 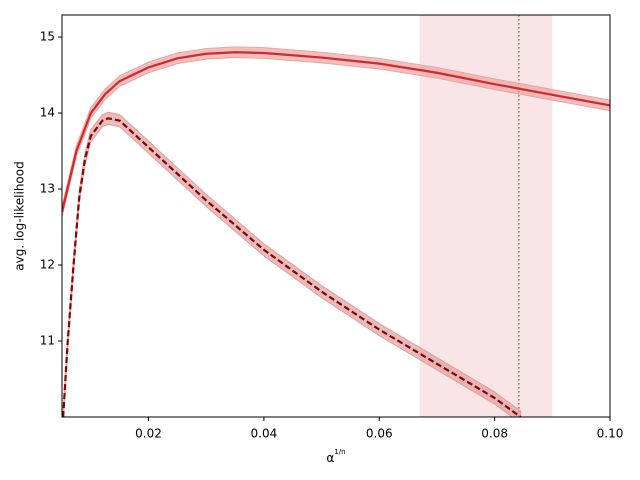 What do you see at coordinates (47, 341) in the screenshot?
I see `y-tick-label: 11` at bounding box center [47, 341].